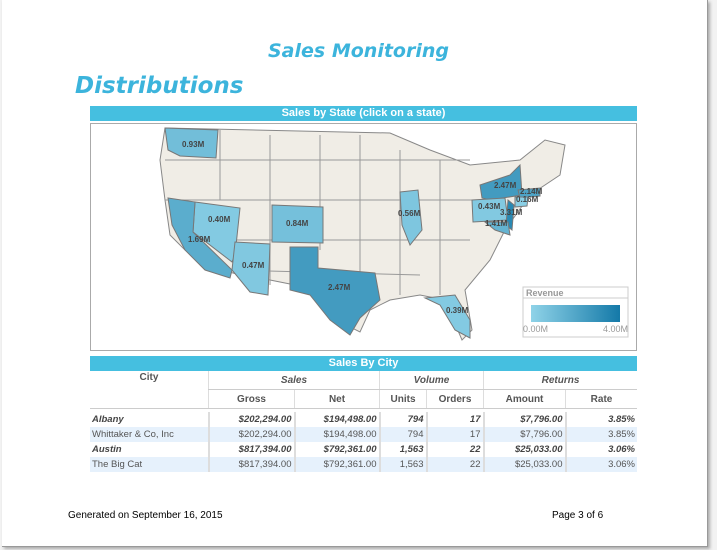 This screenshot has width=717, height=550. I want to click on col-orders: Orders, so click(455, 399).